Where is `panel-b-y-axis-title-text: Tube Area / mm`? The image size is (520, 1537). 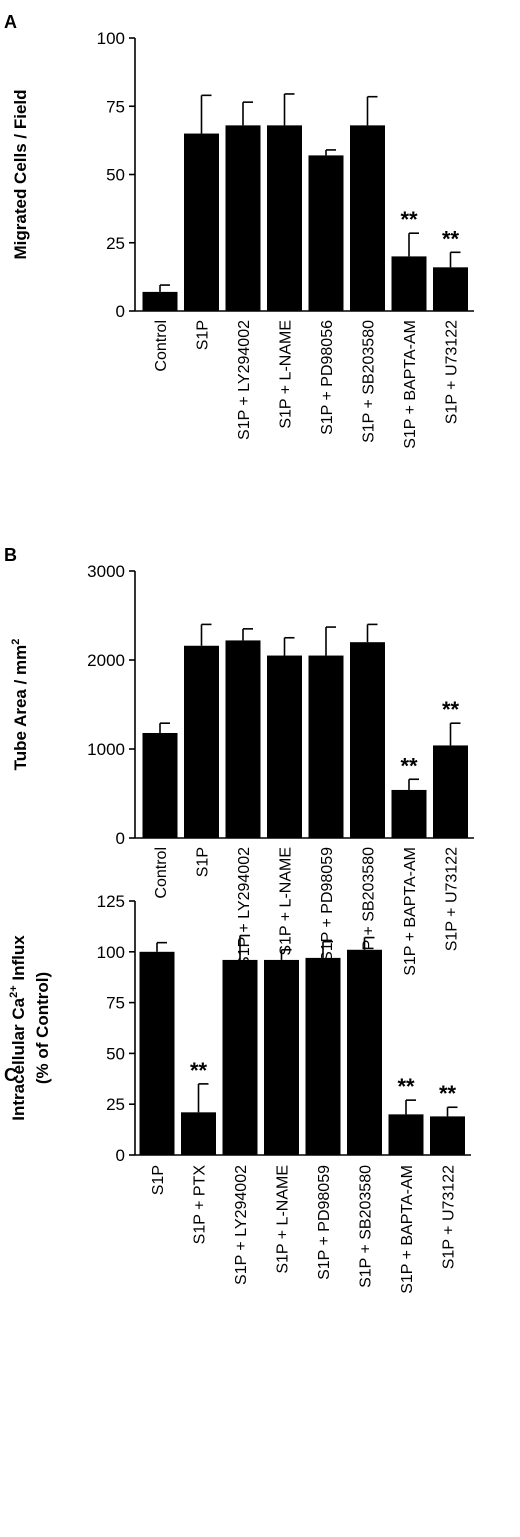 panel-b-y-axis-title-text: Tube Area / mm is located at coordinates (20, 708).